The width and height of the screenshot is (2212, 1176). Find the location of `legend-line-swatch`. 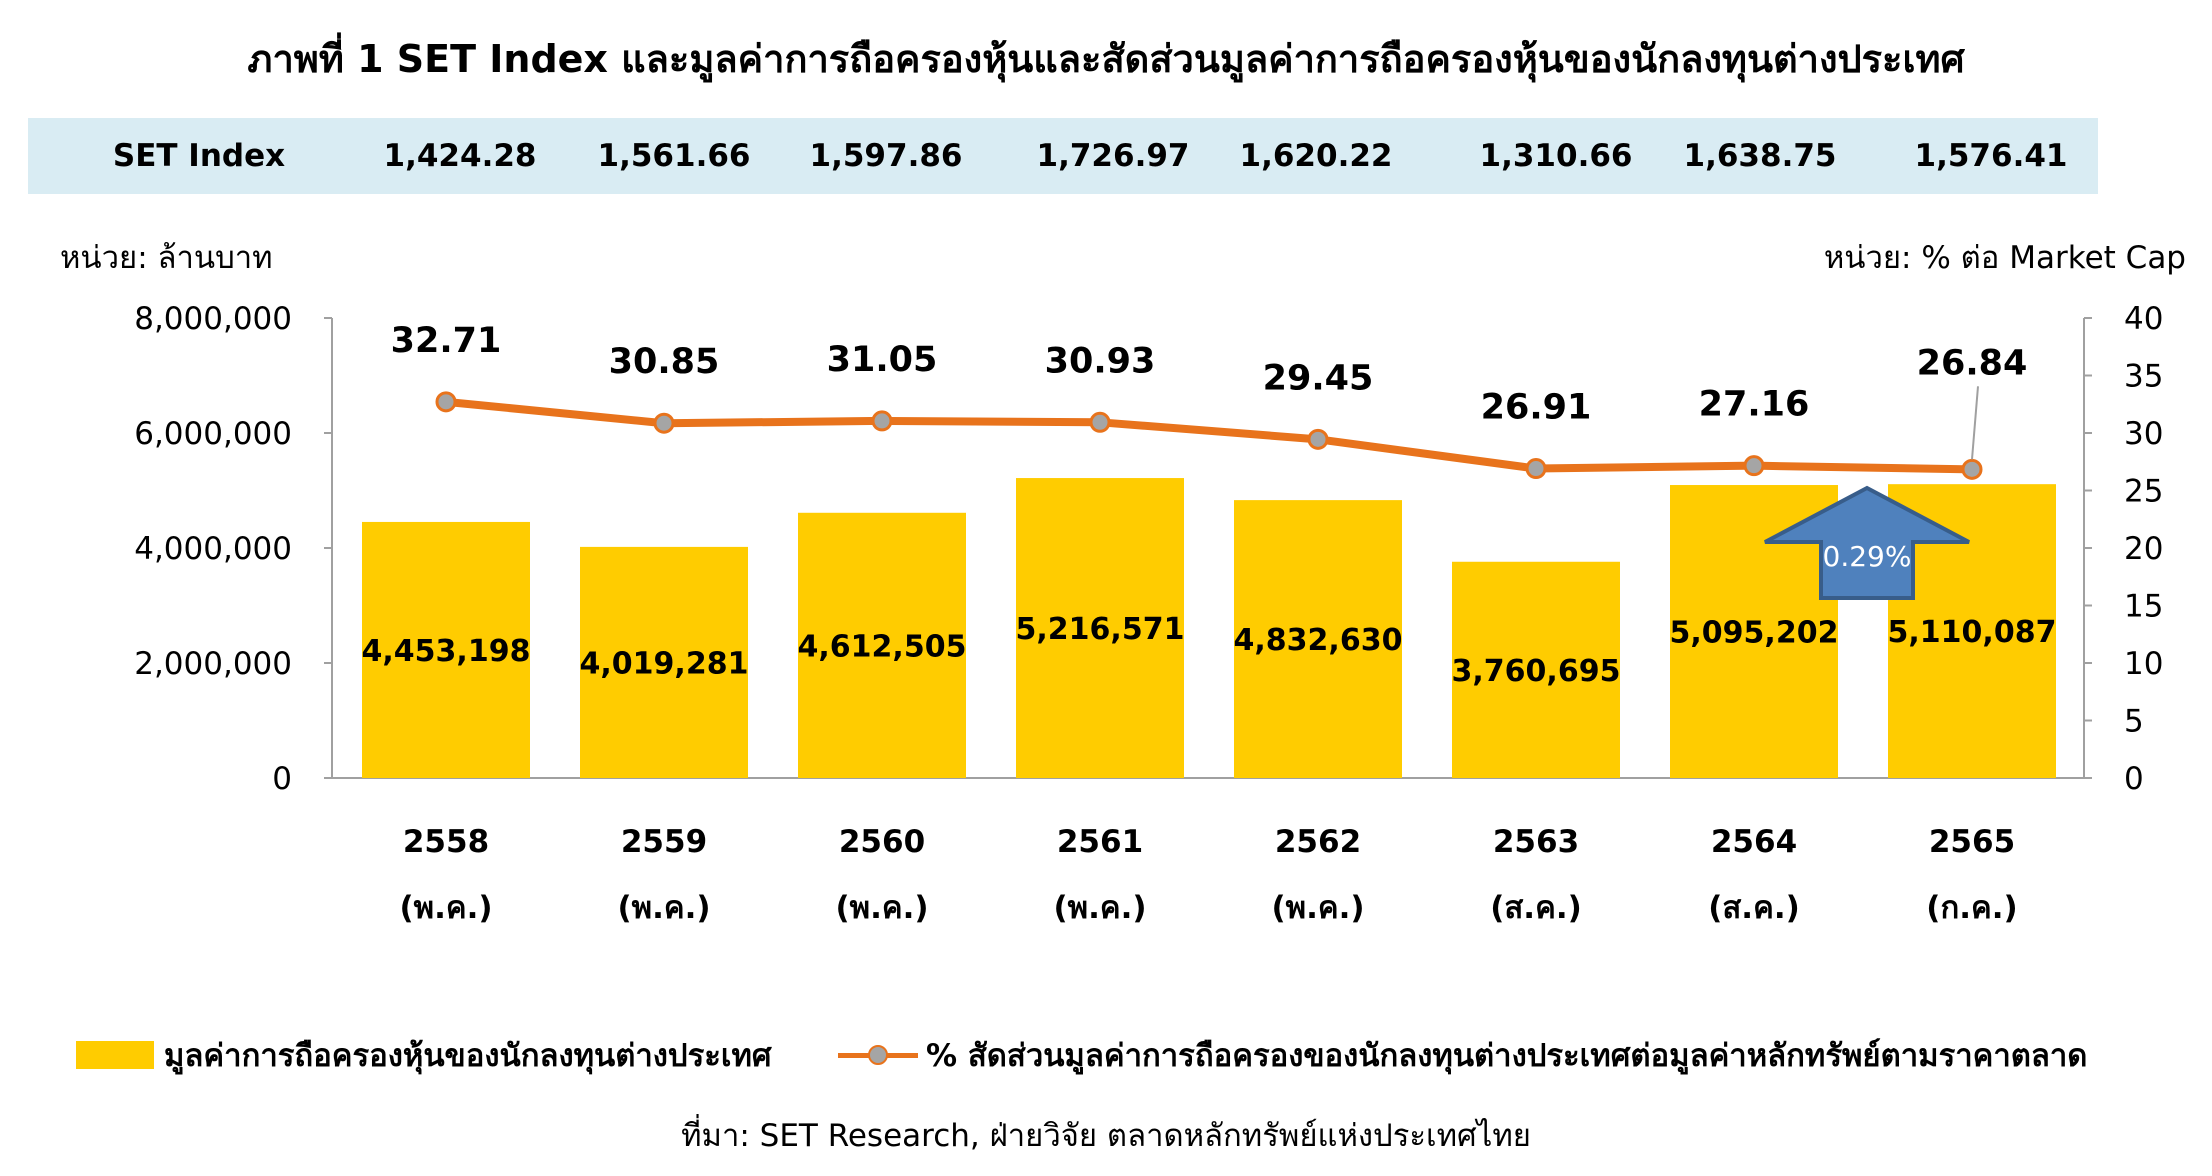

legend-line-swatch is located at coordinates (878, 1055).